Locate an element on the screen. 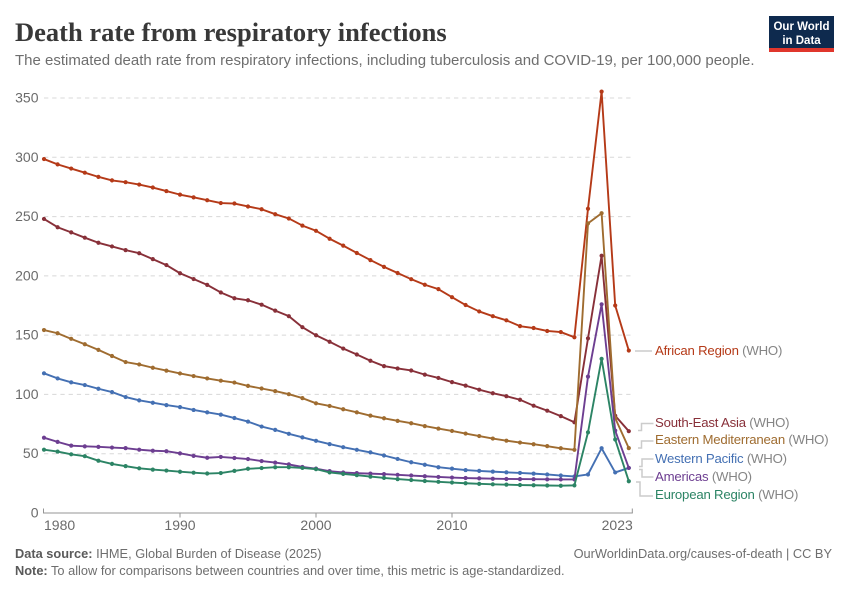 The image size is (850, 600). svg-text: 150 is located at coordinates (27, 335).